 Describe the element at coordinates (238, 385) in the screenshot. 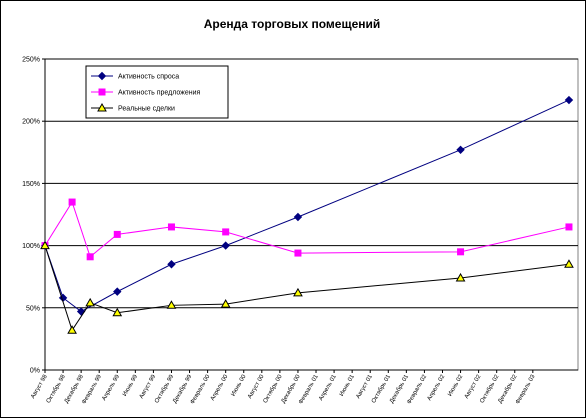

I see `x-tick-label: Июнь 00` at that location.